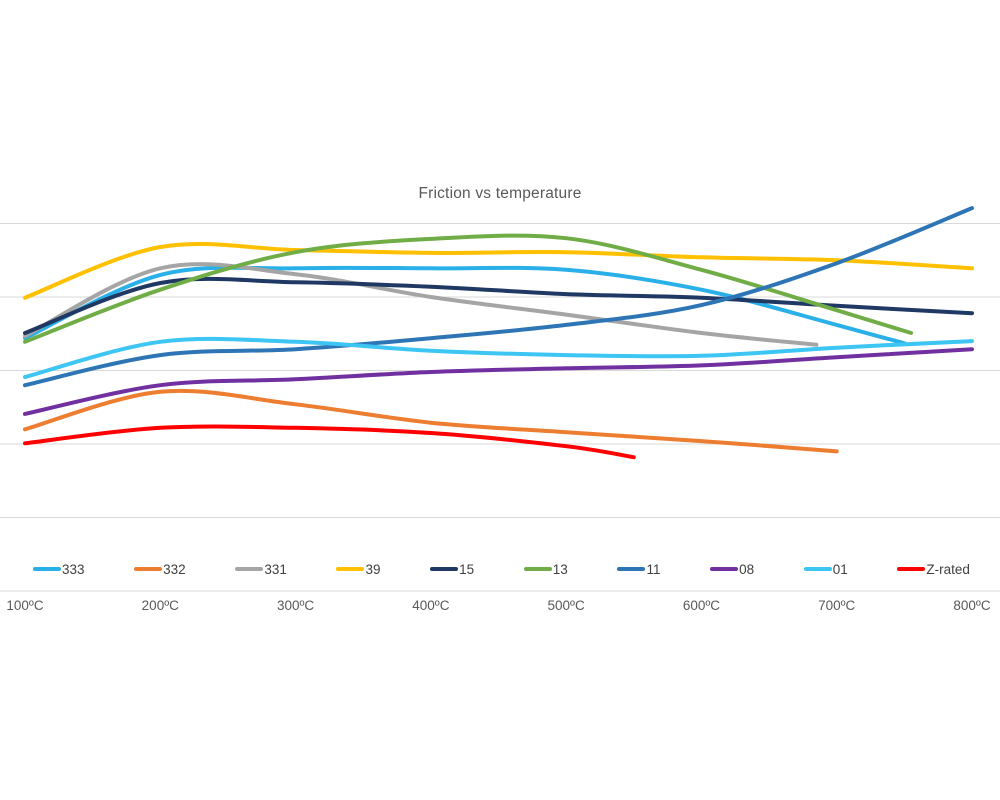  Describe the element at coordinates (701, 605) in the screenshot. I see `x-axis-label: 600ºC` at that location.